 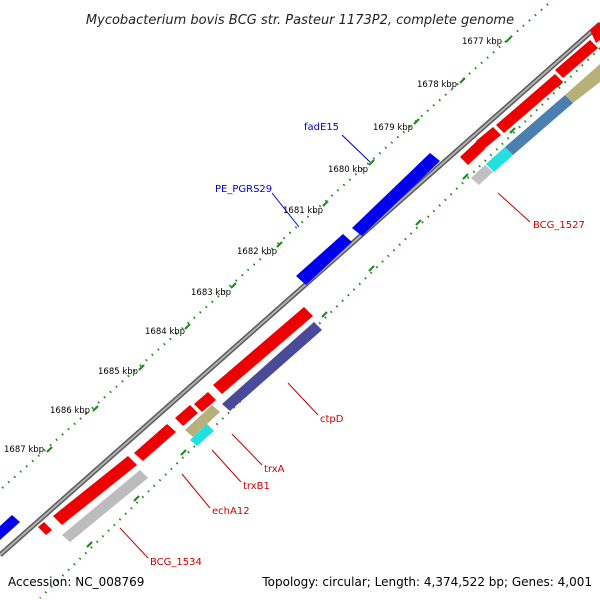 What do you see at coordinates (396, 194) in the screenshot?
I see `gene-fadE15` at bounding box center [396, 194].